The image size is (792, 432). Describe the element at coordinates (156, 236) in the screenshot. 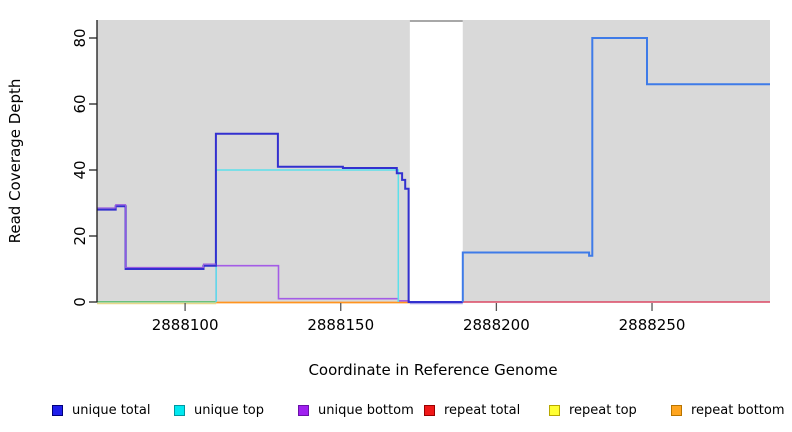

I see `series-unique-bottom-left-fringe` at that location.